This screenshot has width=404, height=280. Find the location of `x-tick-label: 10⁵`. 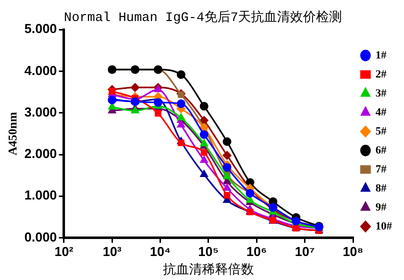

x-tick-label: 10⁵ is located at coordinates (208, 252).